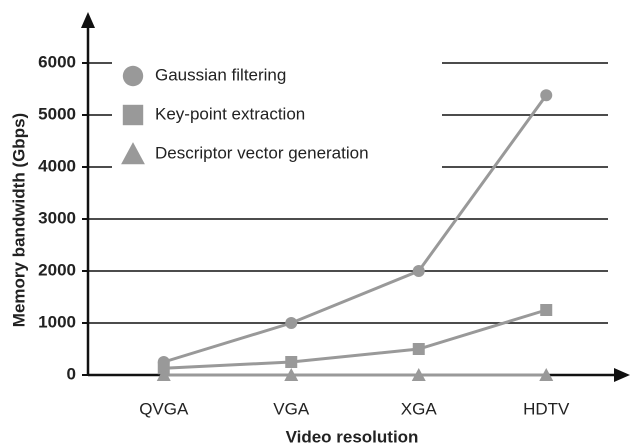 The width and height of the screenshot is (632, 448). What do you see at coordinates (622, 375) in the screenshot?
I see `x-axis-arrow` at bounding box center [622, 375].